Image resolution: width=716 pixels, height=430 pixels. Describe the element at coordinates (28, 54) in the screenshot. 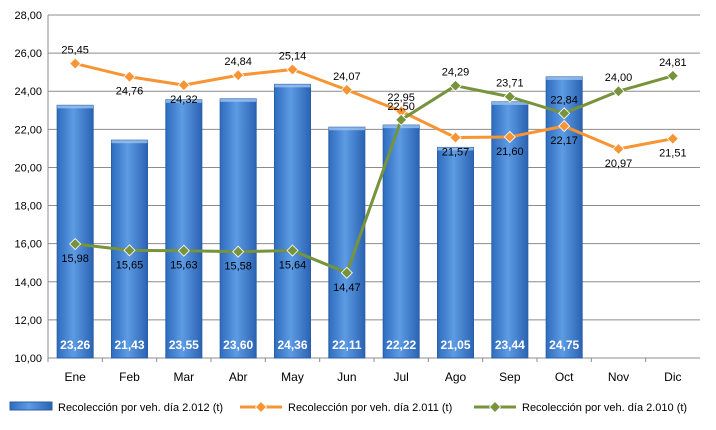

I see `y-tick-label: 26,00` at that location.